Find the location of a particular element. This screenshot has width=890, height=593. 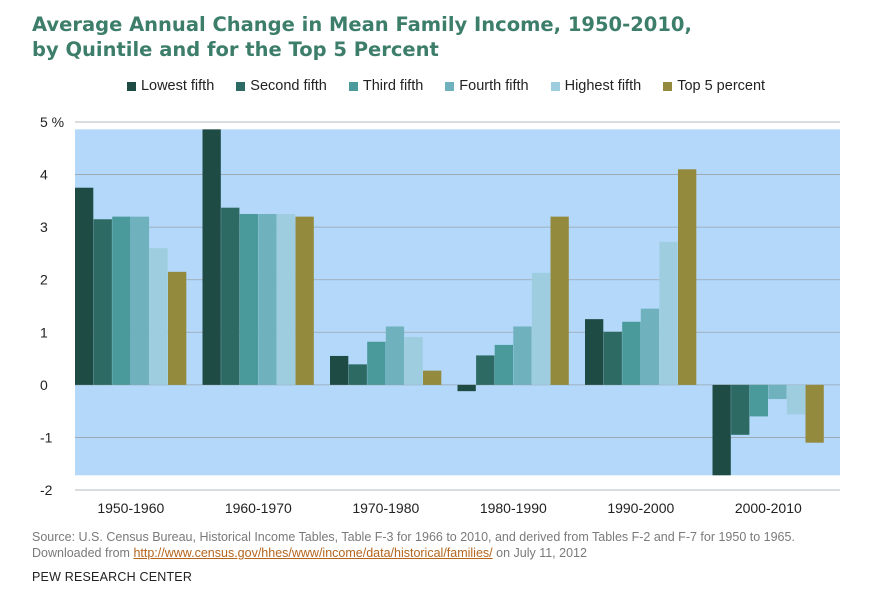

y-tick-label: 0 is located at coordinates (44, 385).